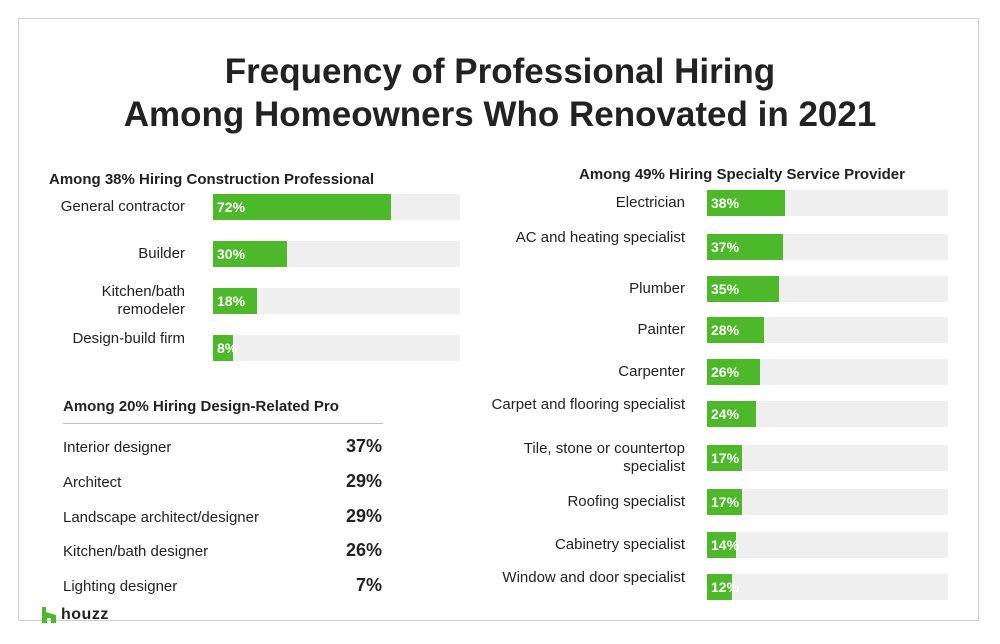  Describe the element at coordinates (827, 247) in the screenshot. I see `specialty-track: 37%` at that location.